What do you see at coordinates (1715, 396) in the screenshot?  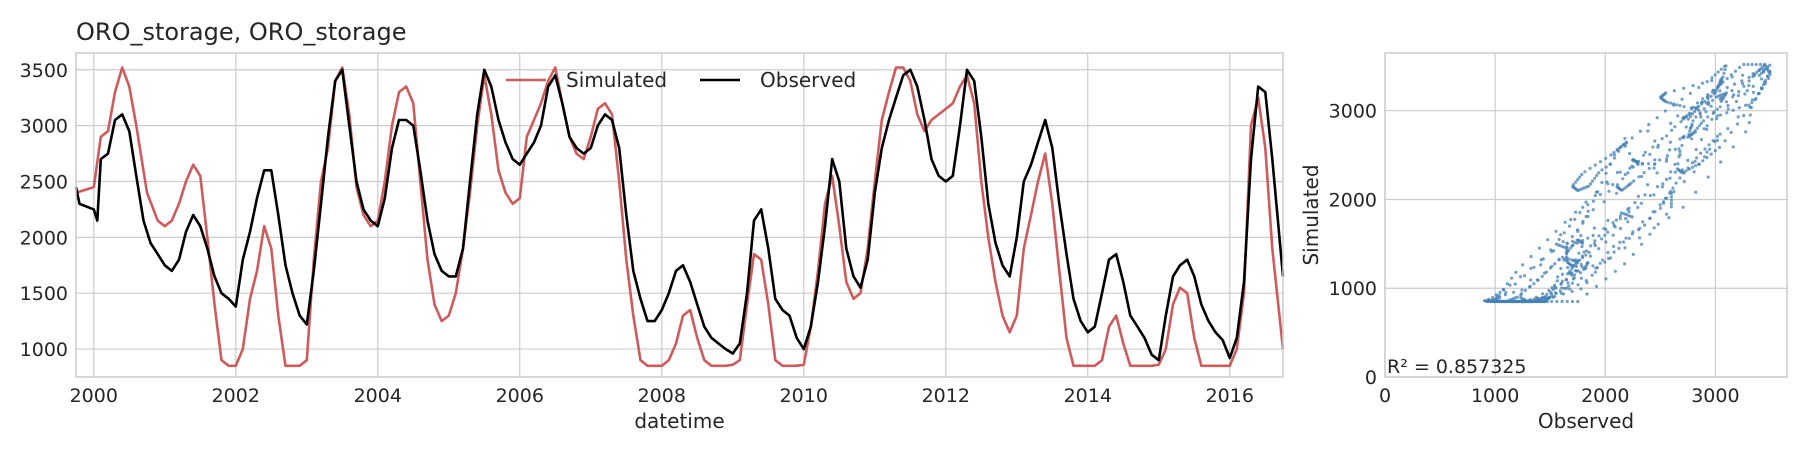 I see `scatter-x-tick-label: 3000` at bounding box center [1715, 396].